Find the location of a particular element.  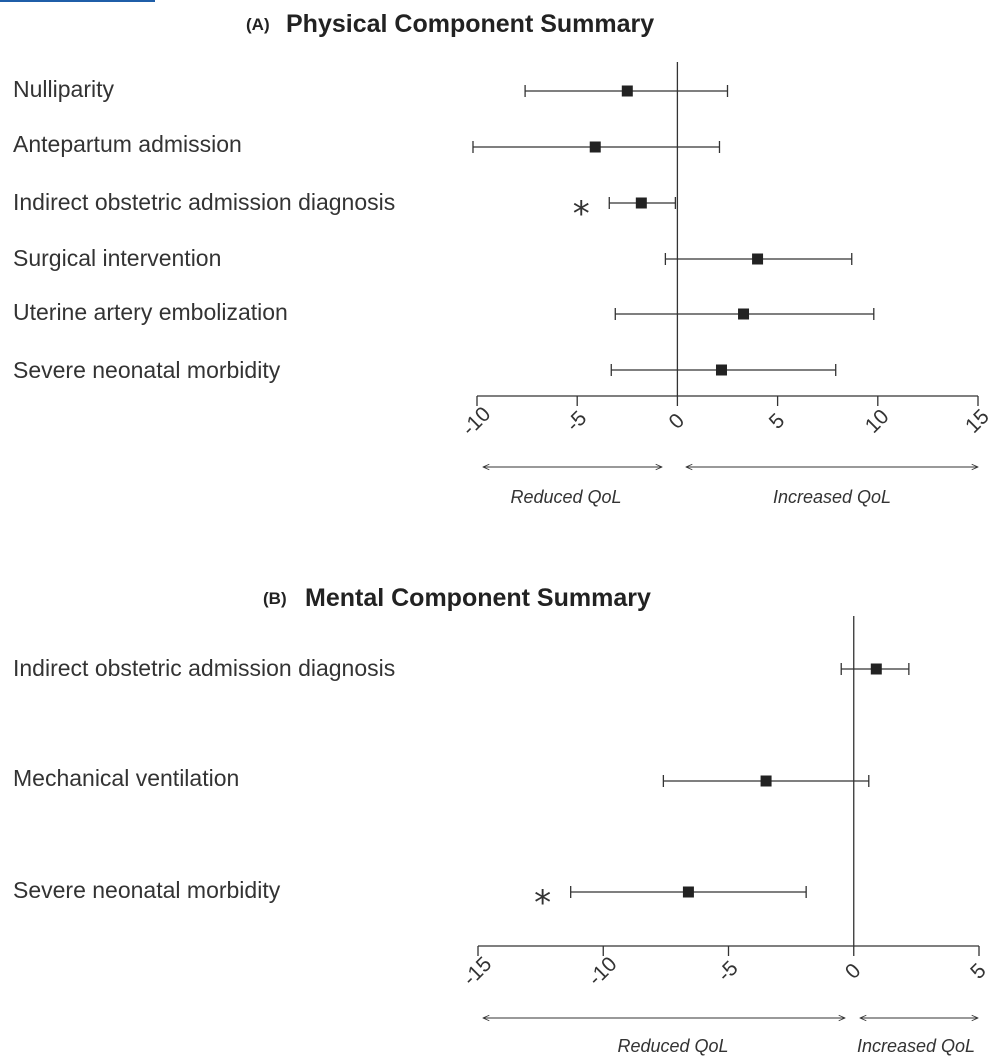

panel-a-row-label: Indirect obstetric admission diagnosis is located at coordinates (204, 202).